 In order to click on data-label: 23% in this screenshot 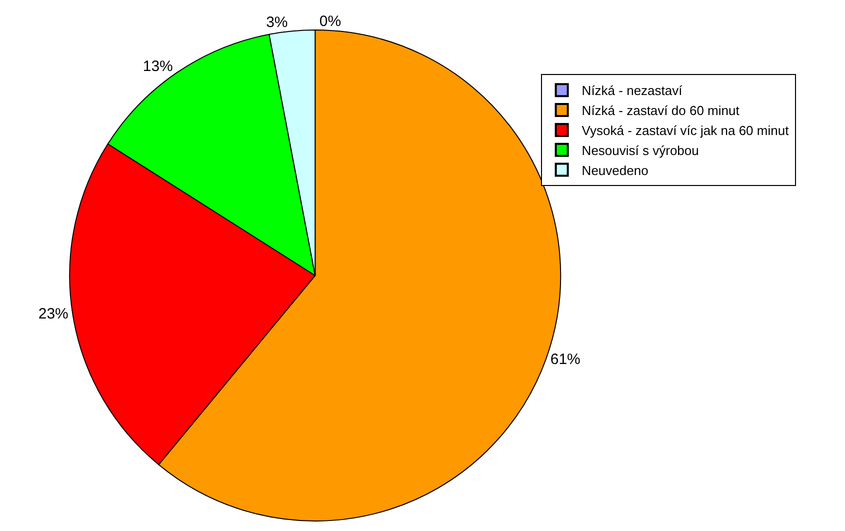, I will do `click(53, 314)`.